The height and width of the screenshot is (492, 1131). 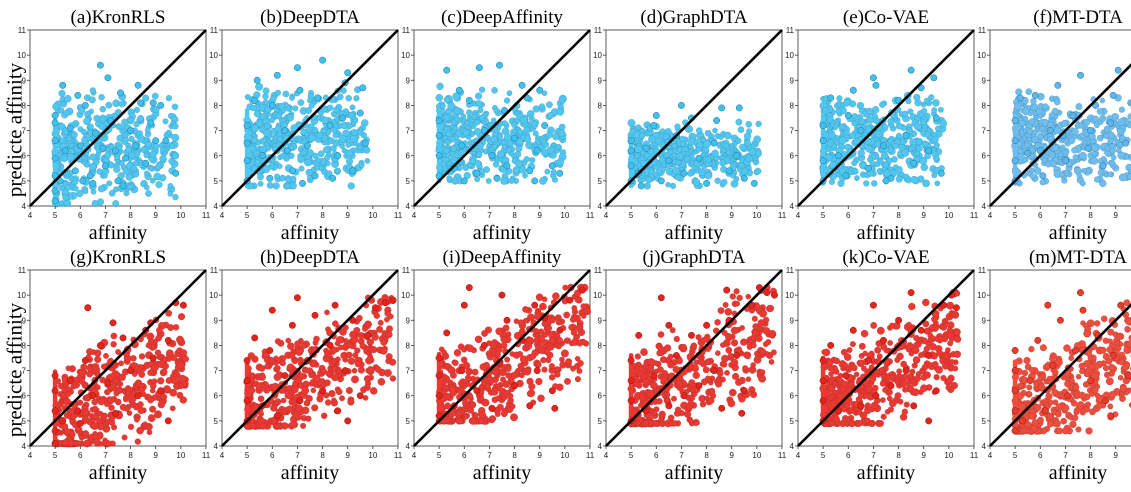 What do you see at coordinates (216, 371) in the screenshot?
I see `y-tick-label: 7` at bounding box center [216, 371].